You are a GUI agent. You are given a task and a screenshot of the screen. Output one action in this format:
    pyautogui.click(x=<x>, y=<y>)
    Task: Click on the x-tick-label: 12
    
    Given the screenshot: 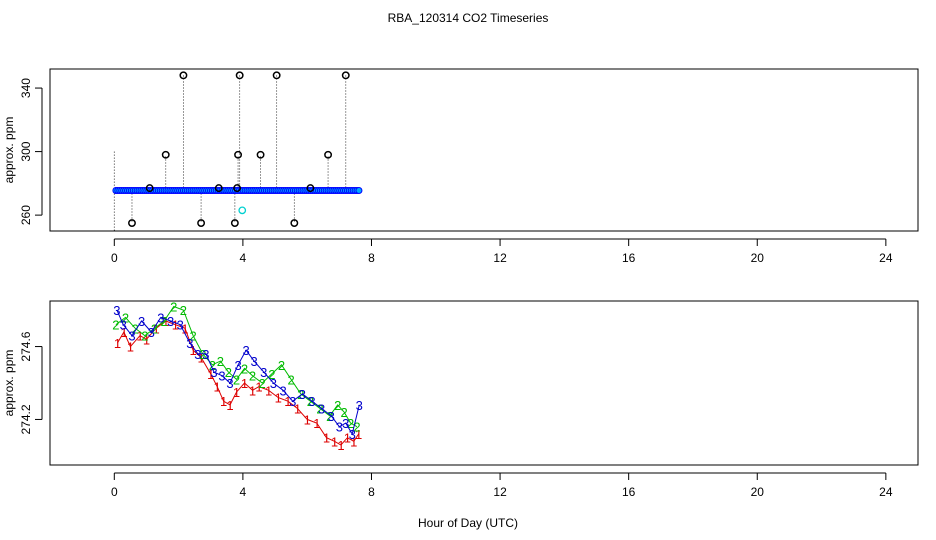 What is the action you would take?
    pyautogui.click(x=500, y=492)
    